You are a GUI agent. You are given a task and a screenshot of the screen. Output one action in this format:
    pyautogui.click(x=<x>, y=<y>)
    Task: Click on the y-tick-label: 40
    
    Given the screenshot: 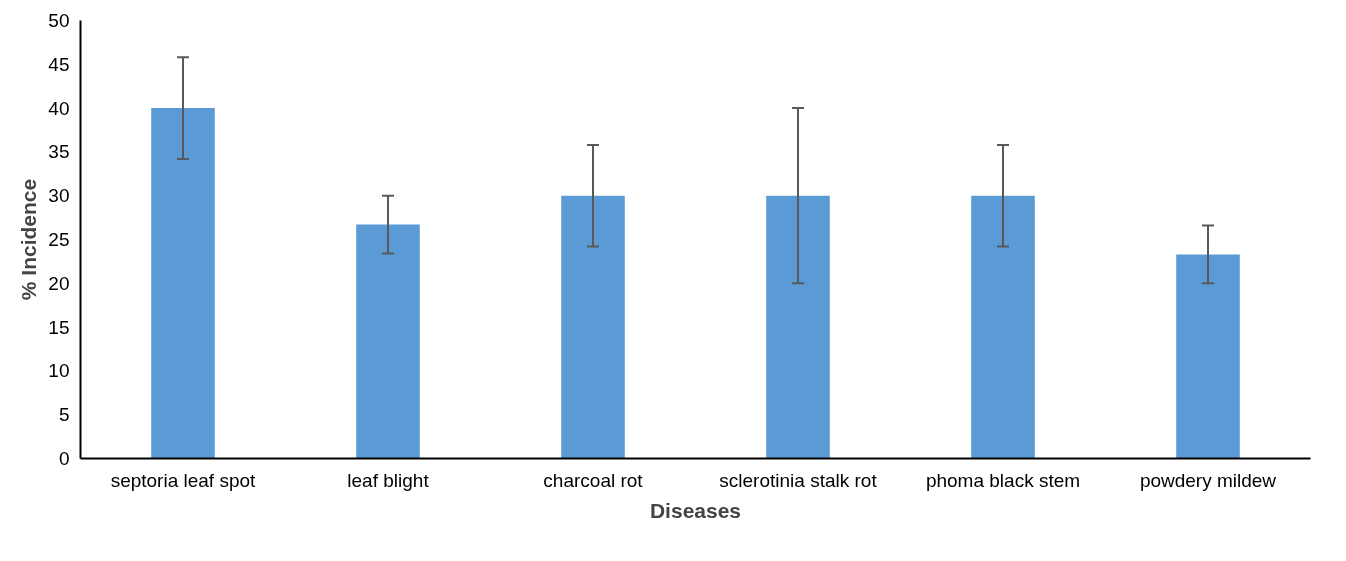 What is the action you would take?
    pyautogui.click(x=59, y=108)
    